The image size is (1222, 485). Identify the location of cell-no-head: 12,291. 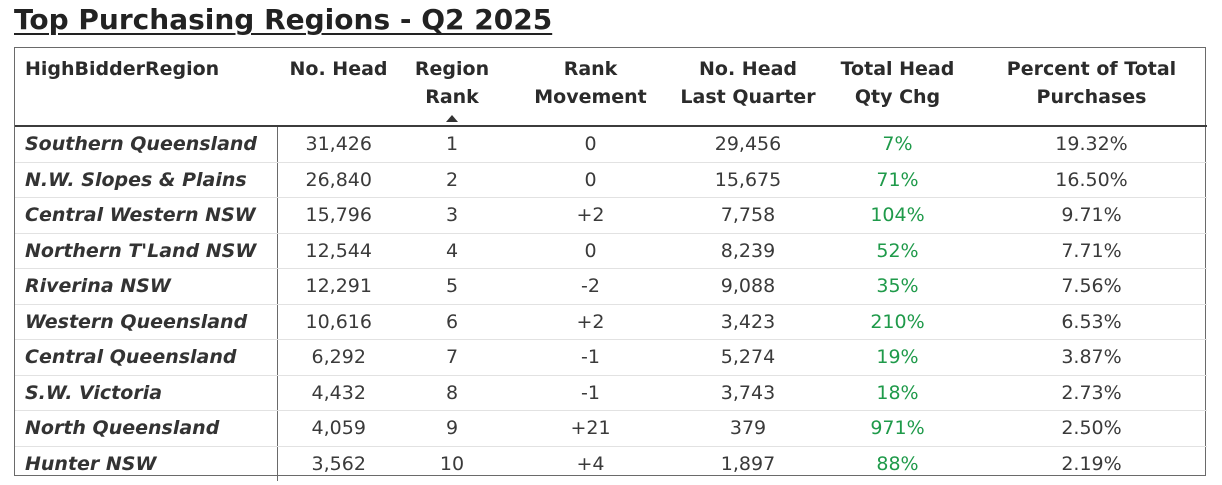
(338, 286).